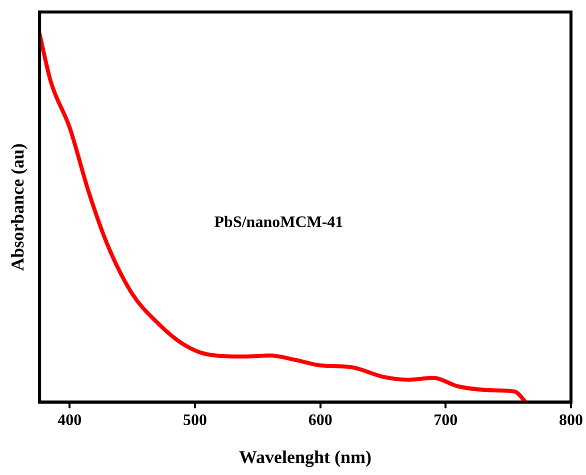  Describe the element at coordinates (279, 222) in the screenshot. I see `annotation: PbS/nanoMCM-41` at that location.